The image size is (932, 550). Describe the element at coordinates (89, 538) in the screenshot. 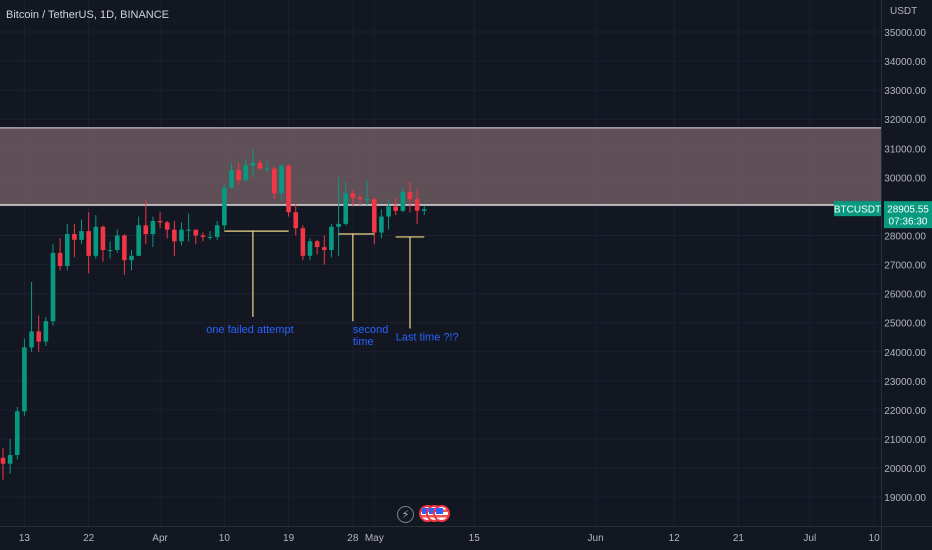

I see `time-tick-label: 22` at that location.